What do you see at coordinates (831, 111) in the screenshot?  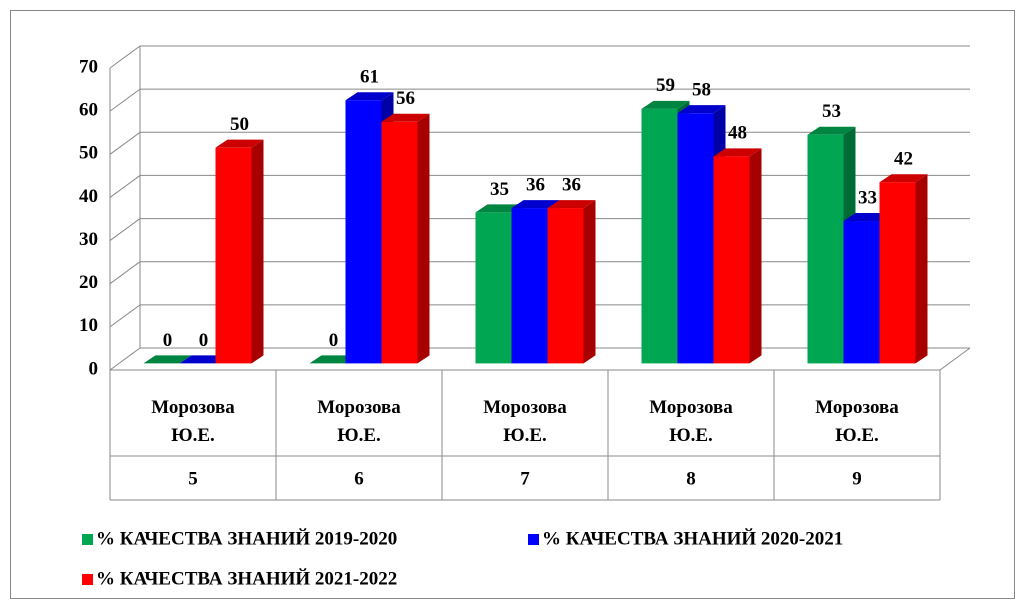 I see `data-label: 53` at bounding box center [831, 111].